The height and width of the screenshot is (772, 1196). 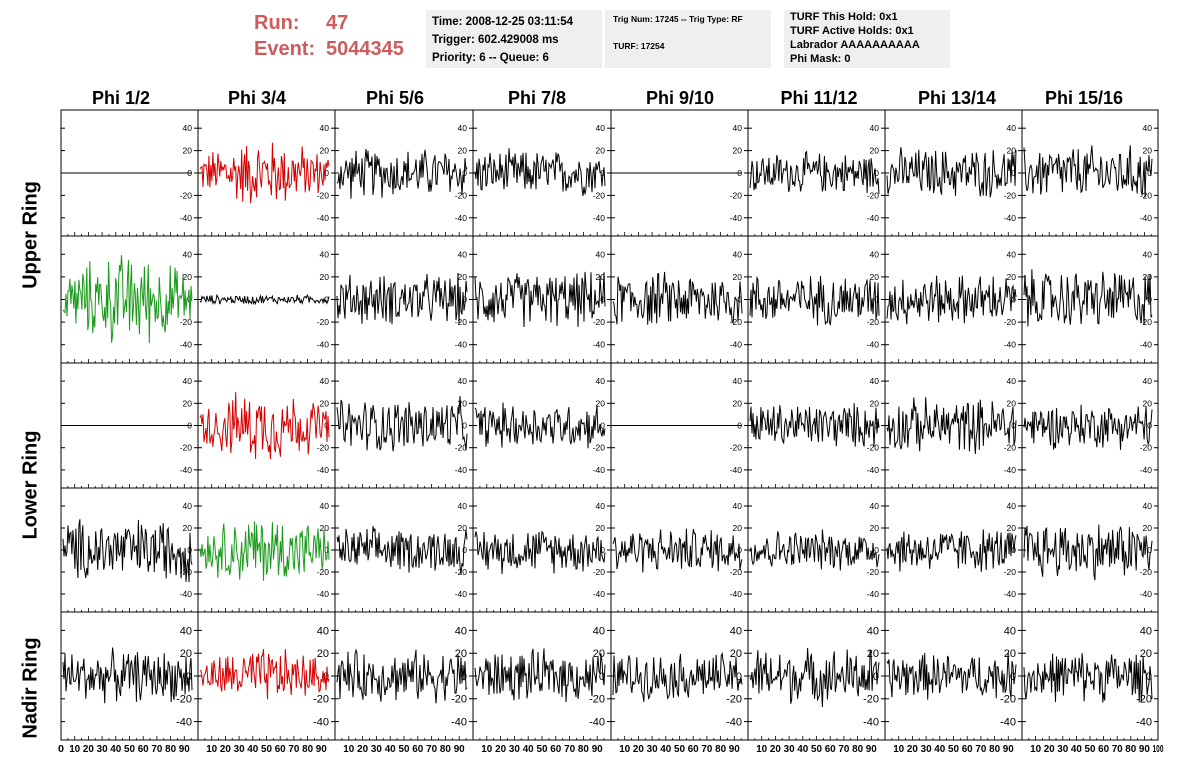 What do you see at coordinates (680, 98) in the screenshot?
I see `phi-label-5: Phi 9/10` at bounding box center [680, 98].